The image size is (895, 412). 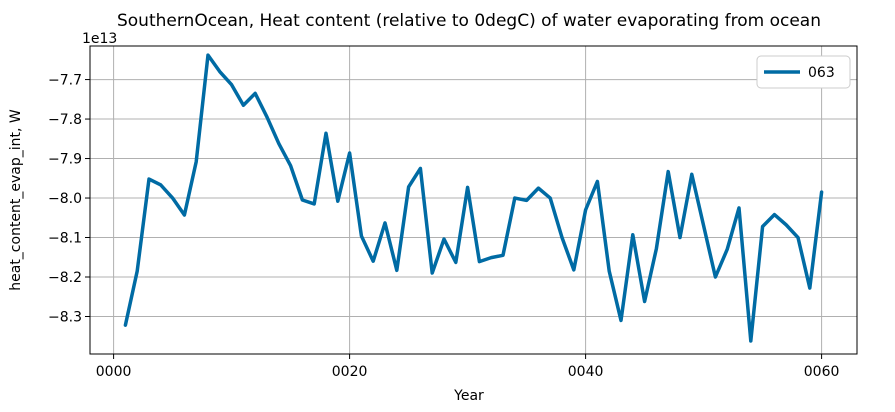 I want to click on x-tick-label: 0060, so click(x=822, y=372).